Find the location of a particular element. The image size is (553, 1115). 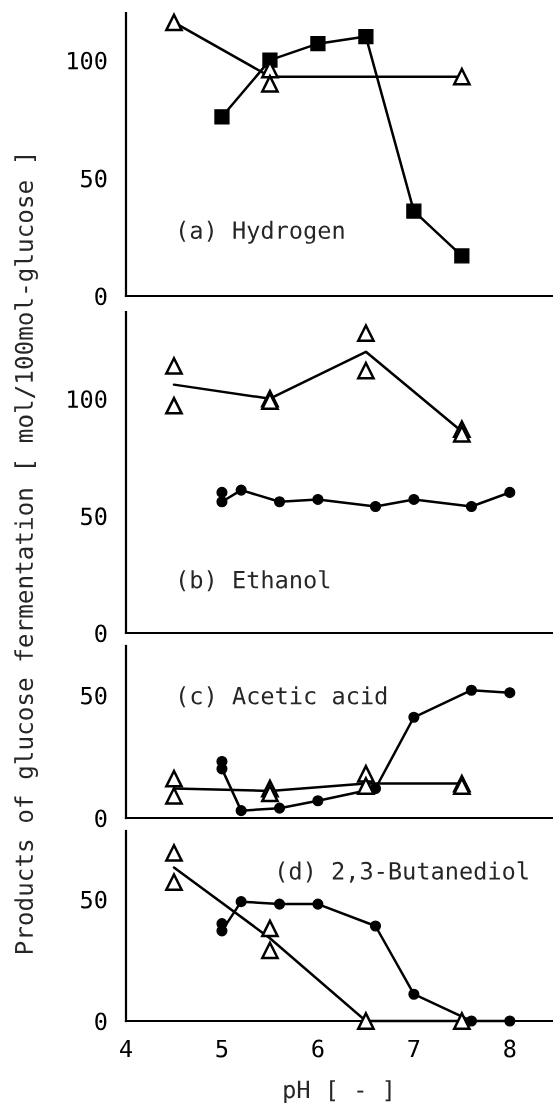

y-axis-title: Products of glucose fermentation [ mol/100mol-glucose ] is located at coordinates (26, 555).